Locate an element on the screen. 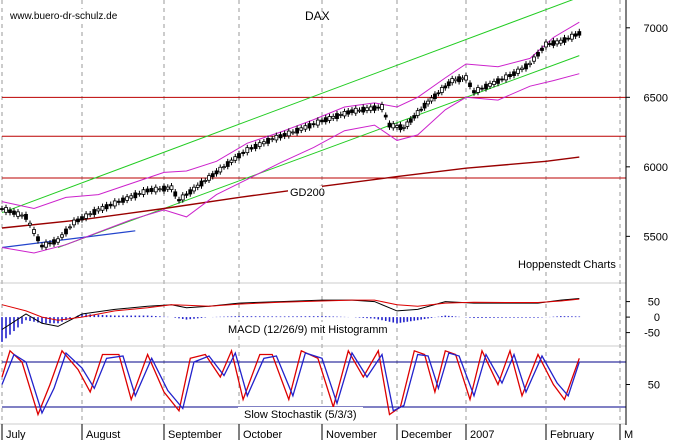 The height and width of the screenshot is (440, 676). stoch-label: Slow Stochastik (5/3/3) is located at coordinates (300, 415).